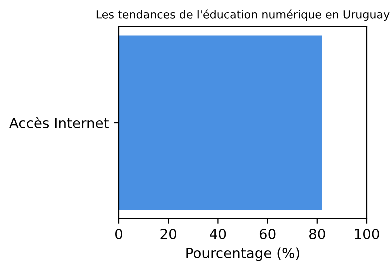  I want to click on x-tick-label: 0, so click(118, 234).